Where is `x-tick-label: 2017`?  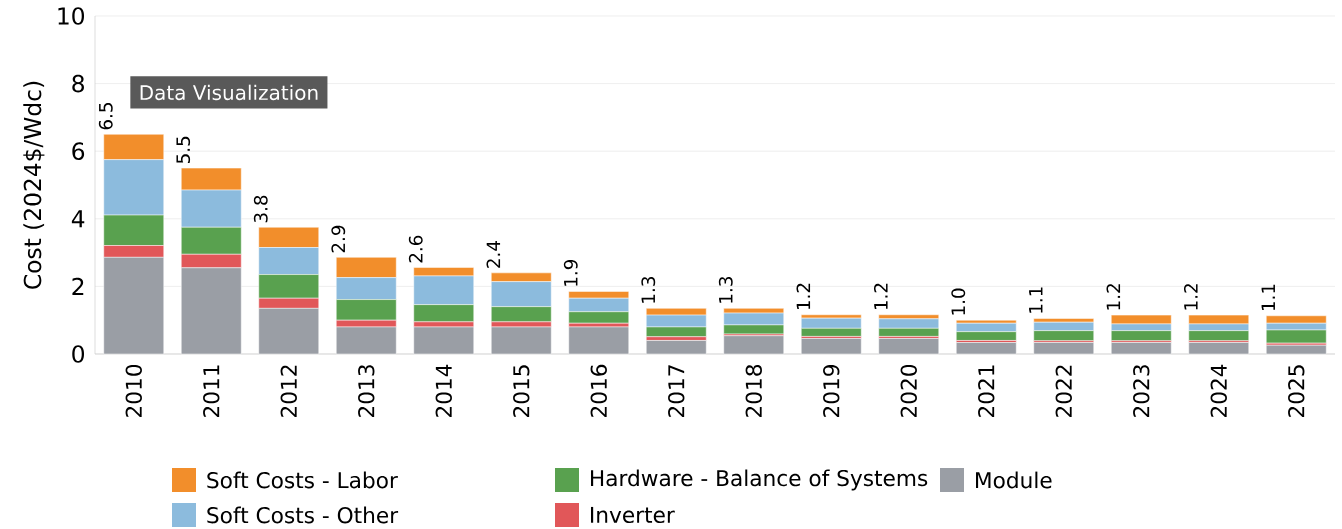
x-tick-label: 2017 is located at coordinates (676, 391).